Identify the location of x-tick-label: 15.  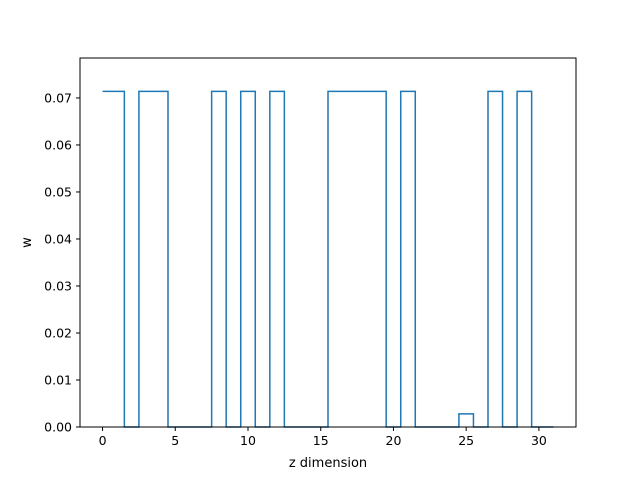
(321, 440).